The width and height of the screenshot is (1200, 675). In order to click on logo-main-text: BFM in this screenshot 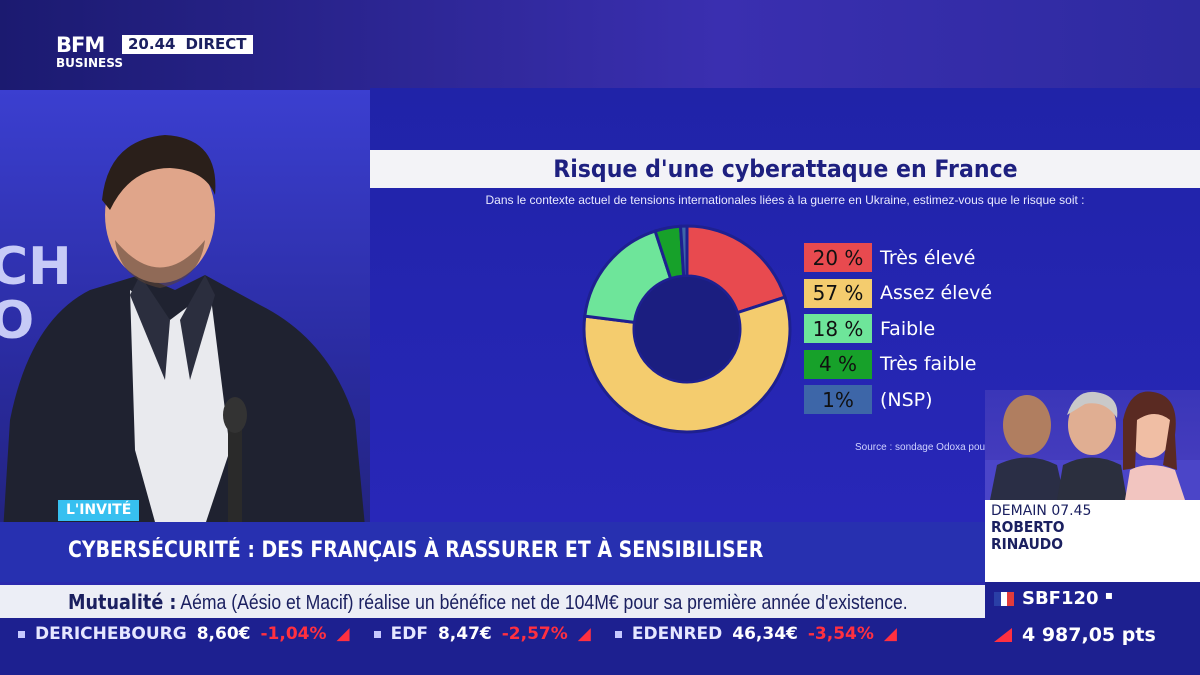, I will do `click(80, 45)`.